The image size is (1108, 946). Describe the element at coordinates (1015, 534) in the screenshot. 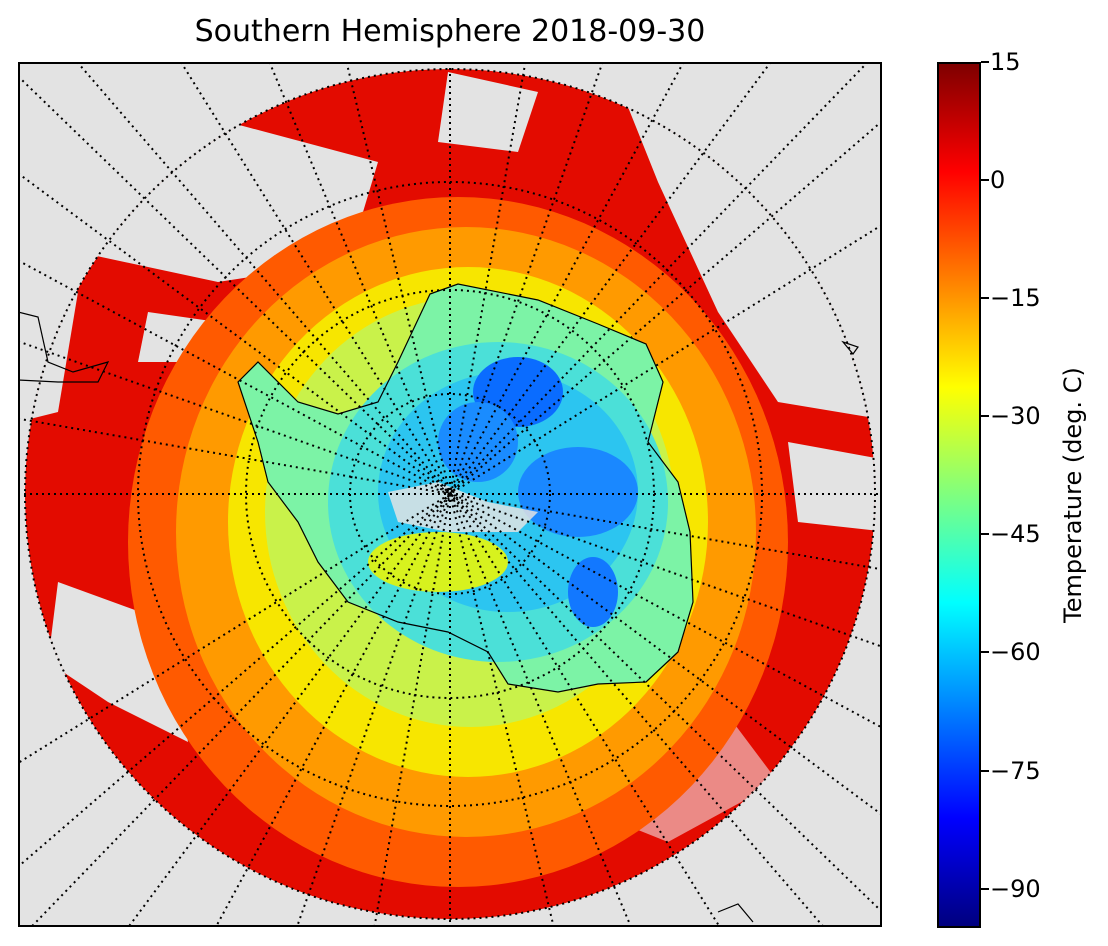

I see `colorbar-tick-label: −45` at that location.